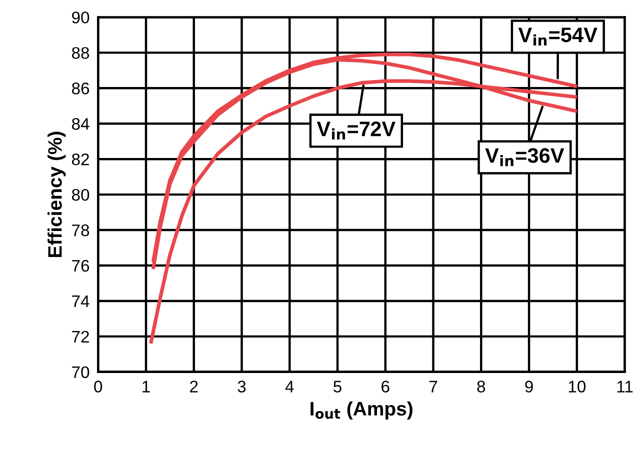 This screenshot has height=453, width=633. I want to click on x-tick-label: 9, so click(529, 386).